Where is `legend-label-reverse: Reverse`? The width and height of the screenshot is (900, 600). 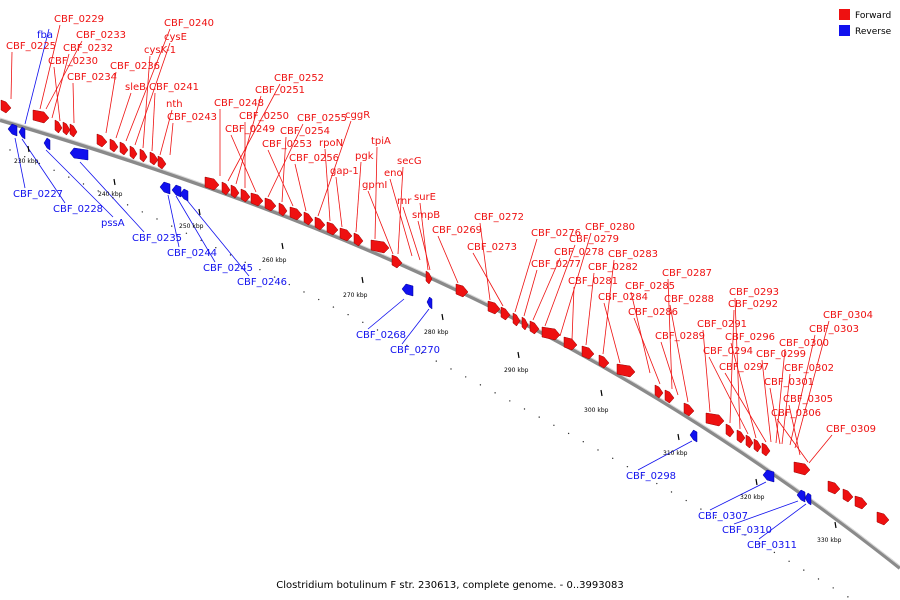 legend-label-reverse: Reverse is located at coordinates (873, 32).